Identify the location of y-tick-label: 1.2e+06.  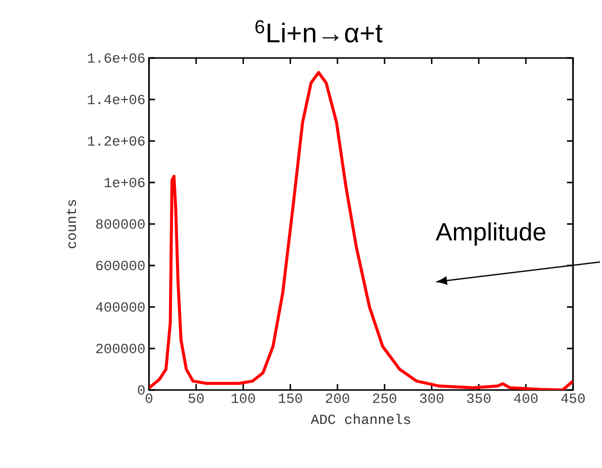
(116, 141).